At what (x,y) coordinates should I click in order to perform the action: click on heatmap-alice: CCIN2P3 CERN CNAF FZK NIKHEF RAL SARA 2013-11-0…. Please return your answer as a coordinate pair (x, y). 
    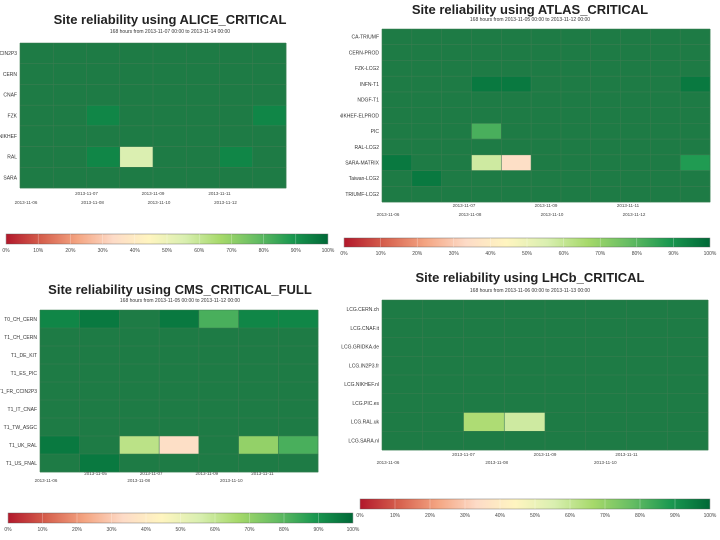
    Looking at the image, I should click on (143, 123).